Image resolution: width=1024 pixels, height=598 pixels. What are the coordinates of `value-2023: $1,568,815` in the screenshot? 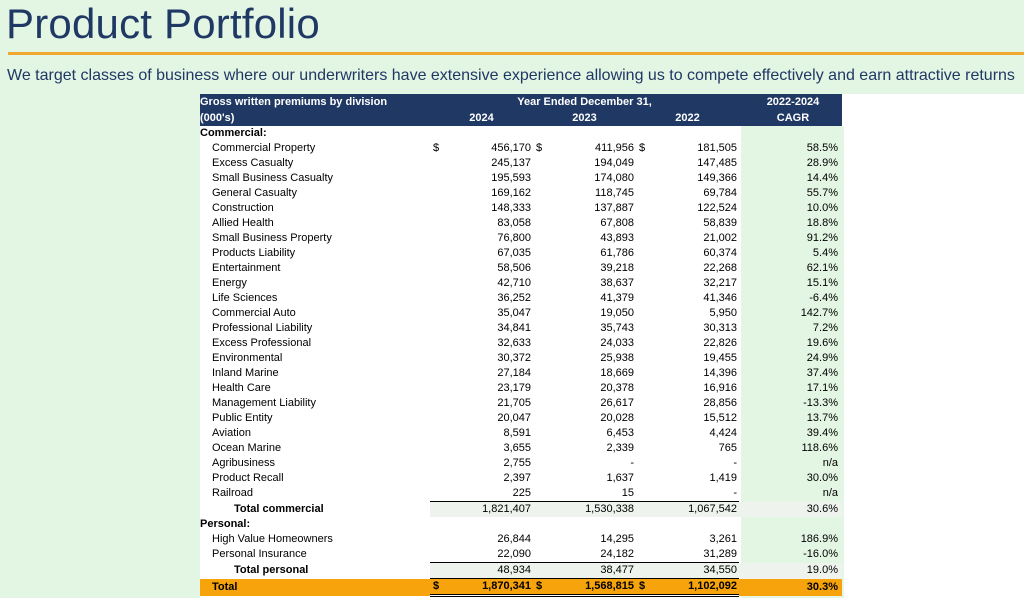 It's located at (584, 587).